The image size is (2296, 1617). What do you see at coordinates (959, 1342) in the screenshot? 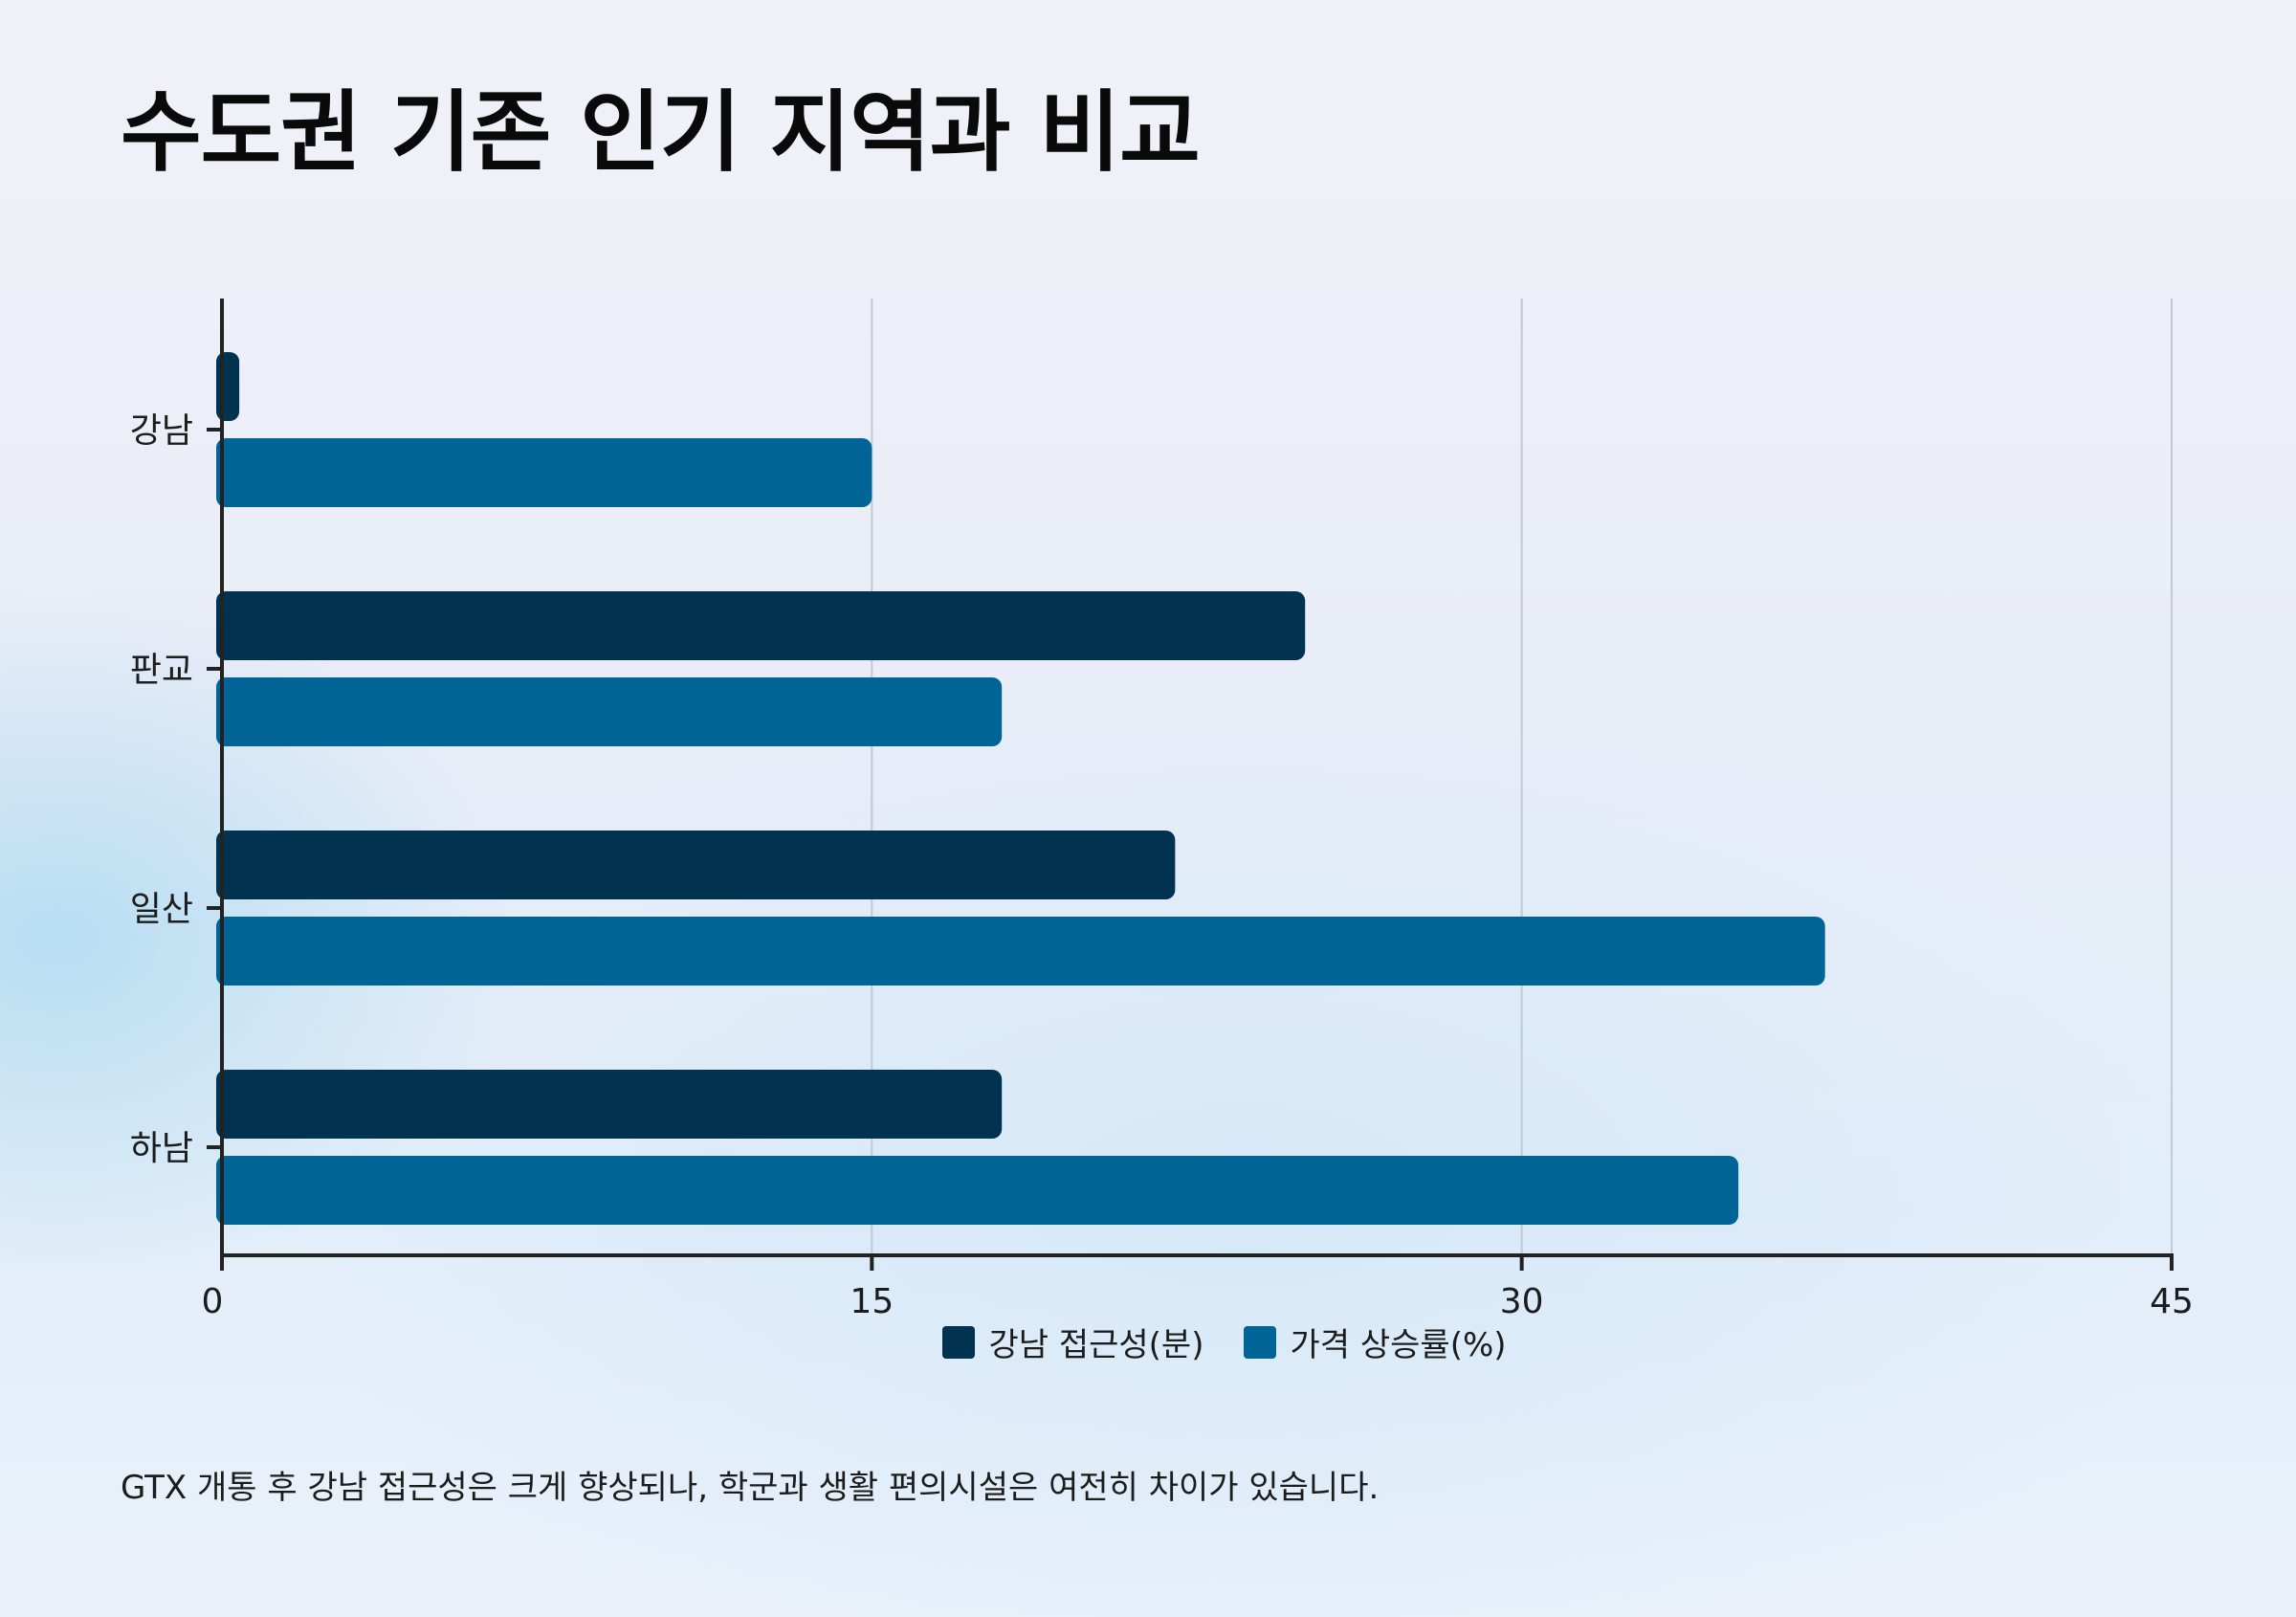
I see `legend-swatch-access` at bounding box center [959, 1342].